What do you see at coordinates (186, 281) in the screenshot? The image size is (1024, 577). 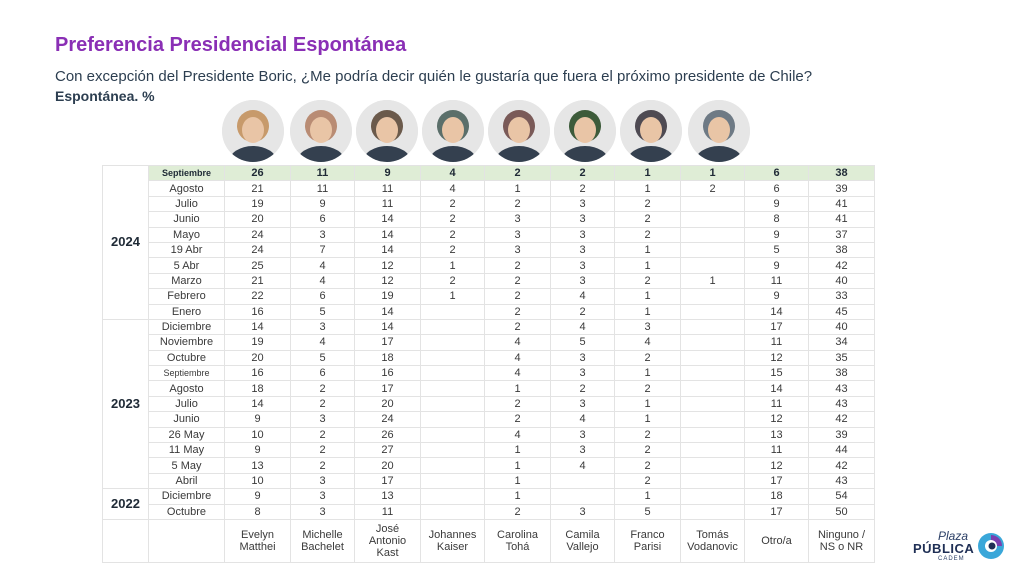 I see `date-label: Marzo` at bounding box center [186, 281].